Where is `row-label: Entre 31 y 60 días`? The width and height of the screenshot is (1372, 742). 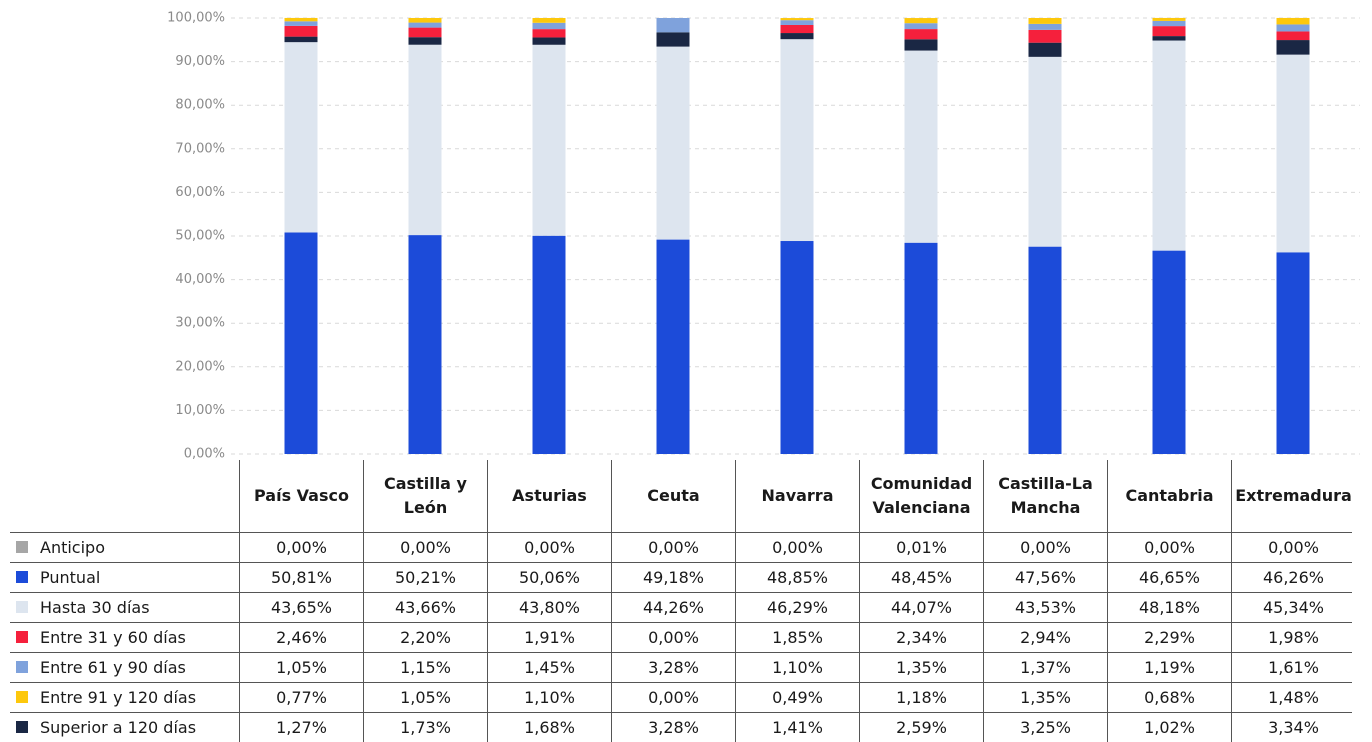 row-label: Entre 31 y 60 días is located at coordinates (101, 637).